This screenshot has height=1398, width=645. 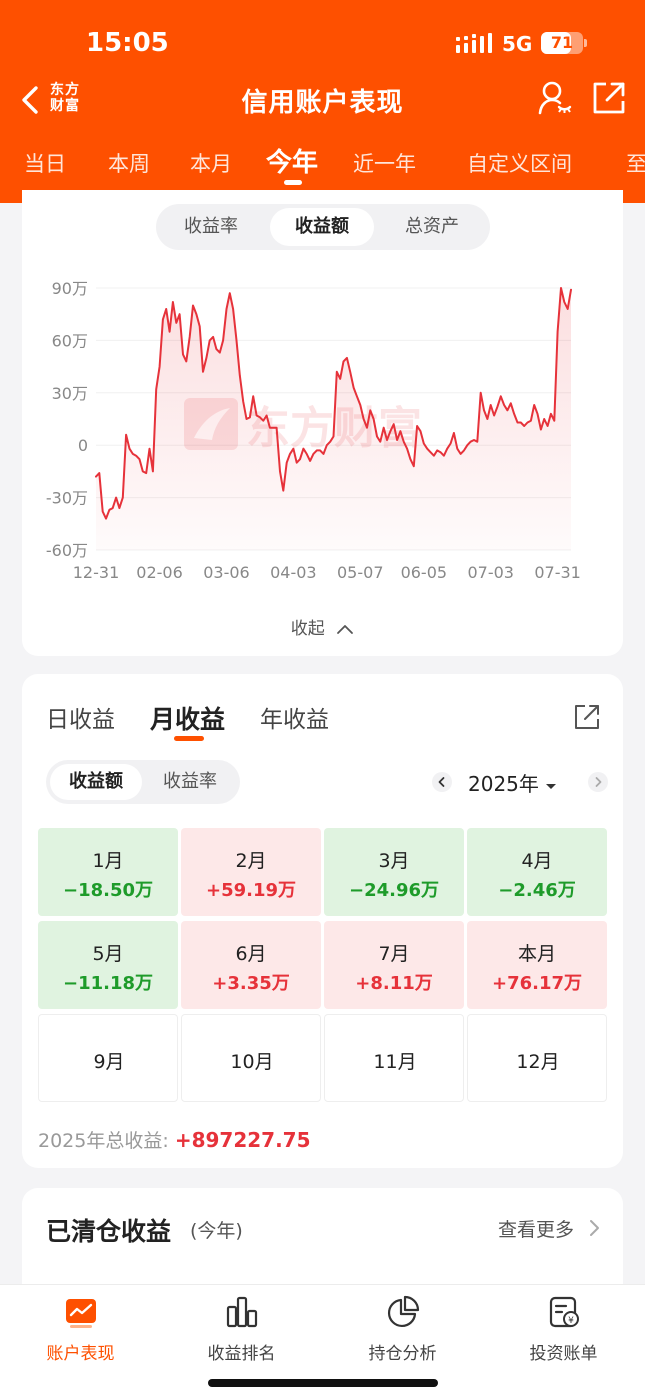 What do you see at coordinates (96, 782) in the screenshot?
I see `segment-profit-amount: 收益额` at bounding box center [96, 782].